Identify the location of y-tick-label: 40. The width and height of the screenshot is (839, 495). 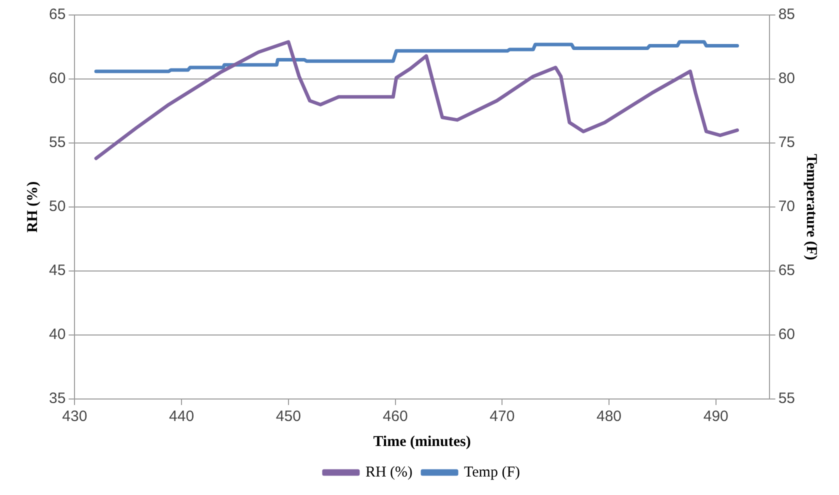
(57, 335).